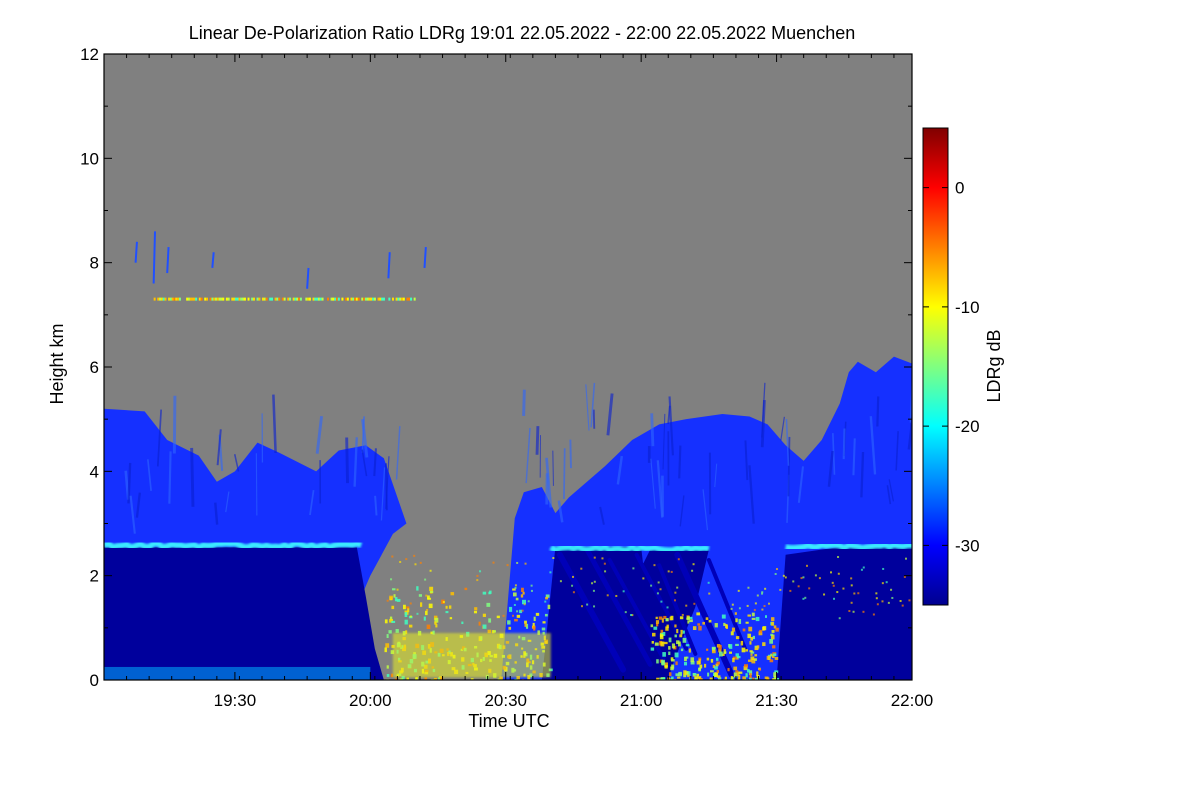  What do you see at coordinates (471, 655) in the screenshot?
I see `surface-aerosol-band` at bounding box center [471, 655].